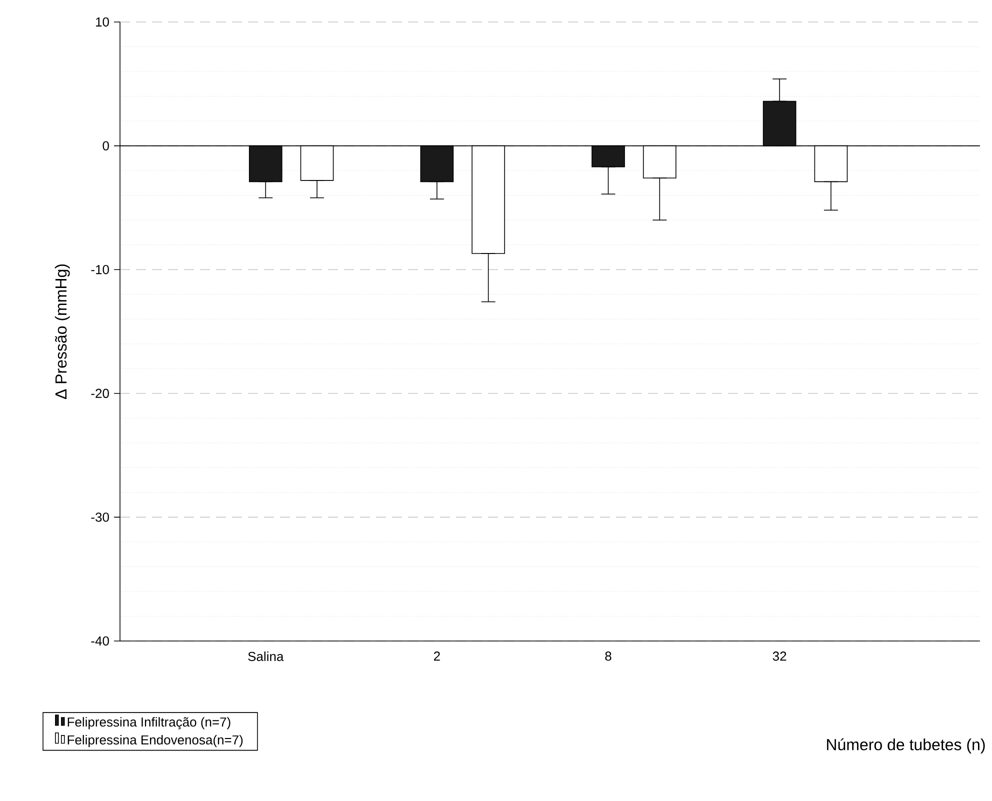  I want to click on x-tick-label: 8, so click(608, 656).